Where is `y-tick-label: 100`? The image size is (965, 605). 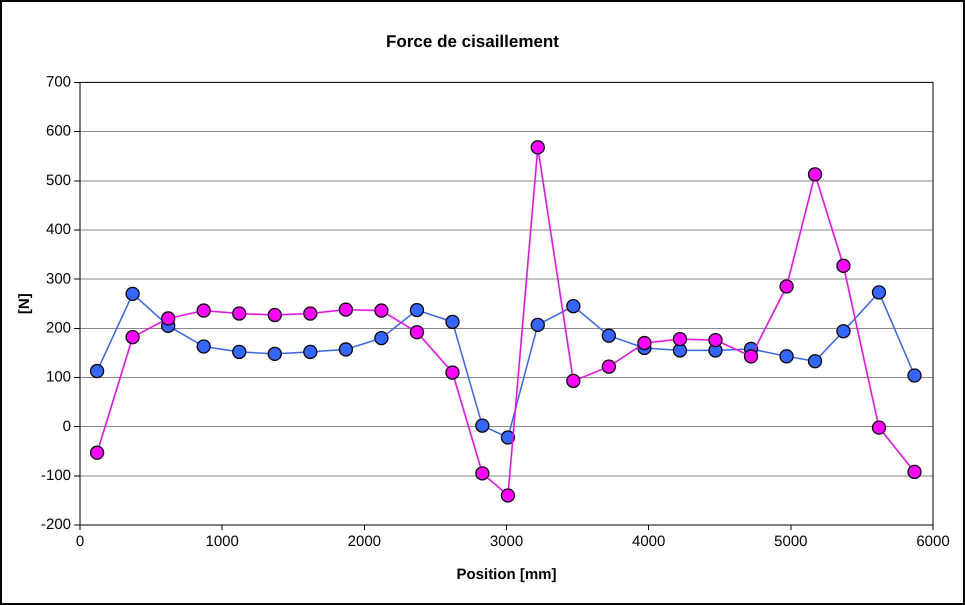 y-tick-label: 100 is located at coordinates (59, 377).